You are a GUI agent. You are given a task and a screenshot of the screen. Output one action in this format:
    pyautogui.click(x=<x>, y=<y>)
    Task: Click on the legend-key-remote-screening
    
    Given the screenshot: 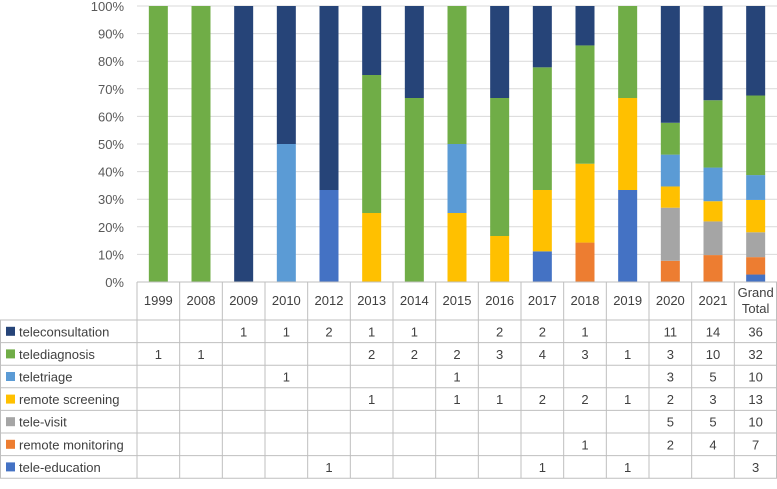 What is the action you would take?
    pyautogui.click(x=10, y=399)
    